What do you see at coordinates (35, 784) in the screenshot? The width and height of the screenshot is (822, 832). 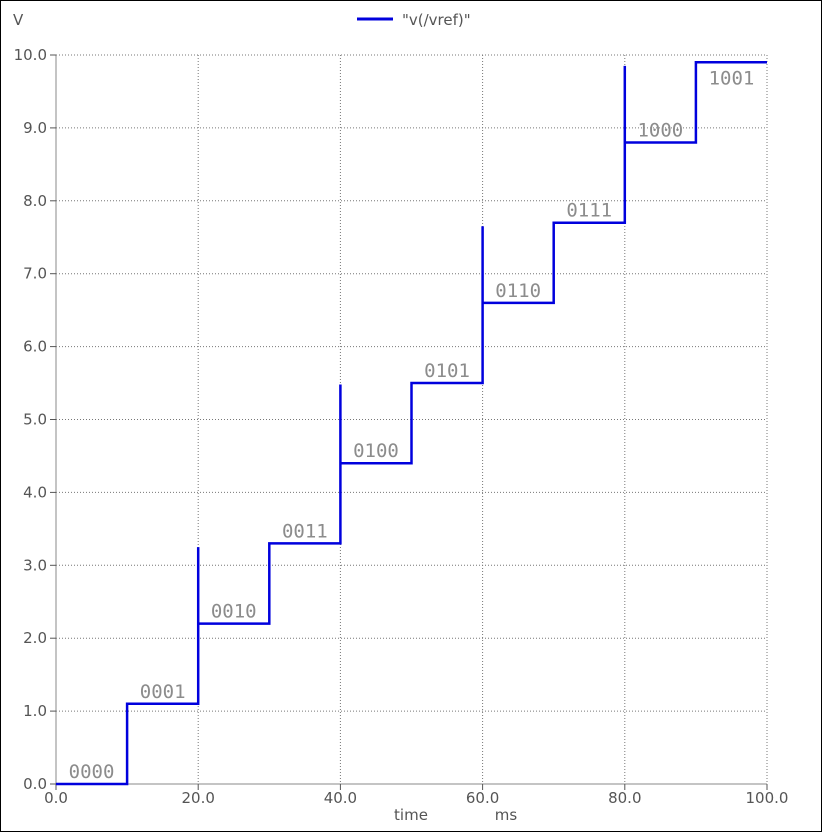 I see `y-tick-label: 0.0` at bounding box center [35, 784].